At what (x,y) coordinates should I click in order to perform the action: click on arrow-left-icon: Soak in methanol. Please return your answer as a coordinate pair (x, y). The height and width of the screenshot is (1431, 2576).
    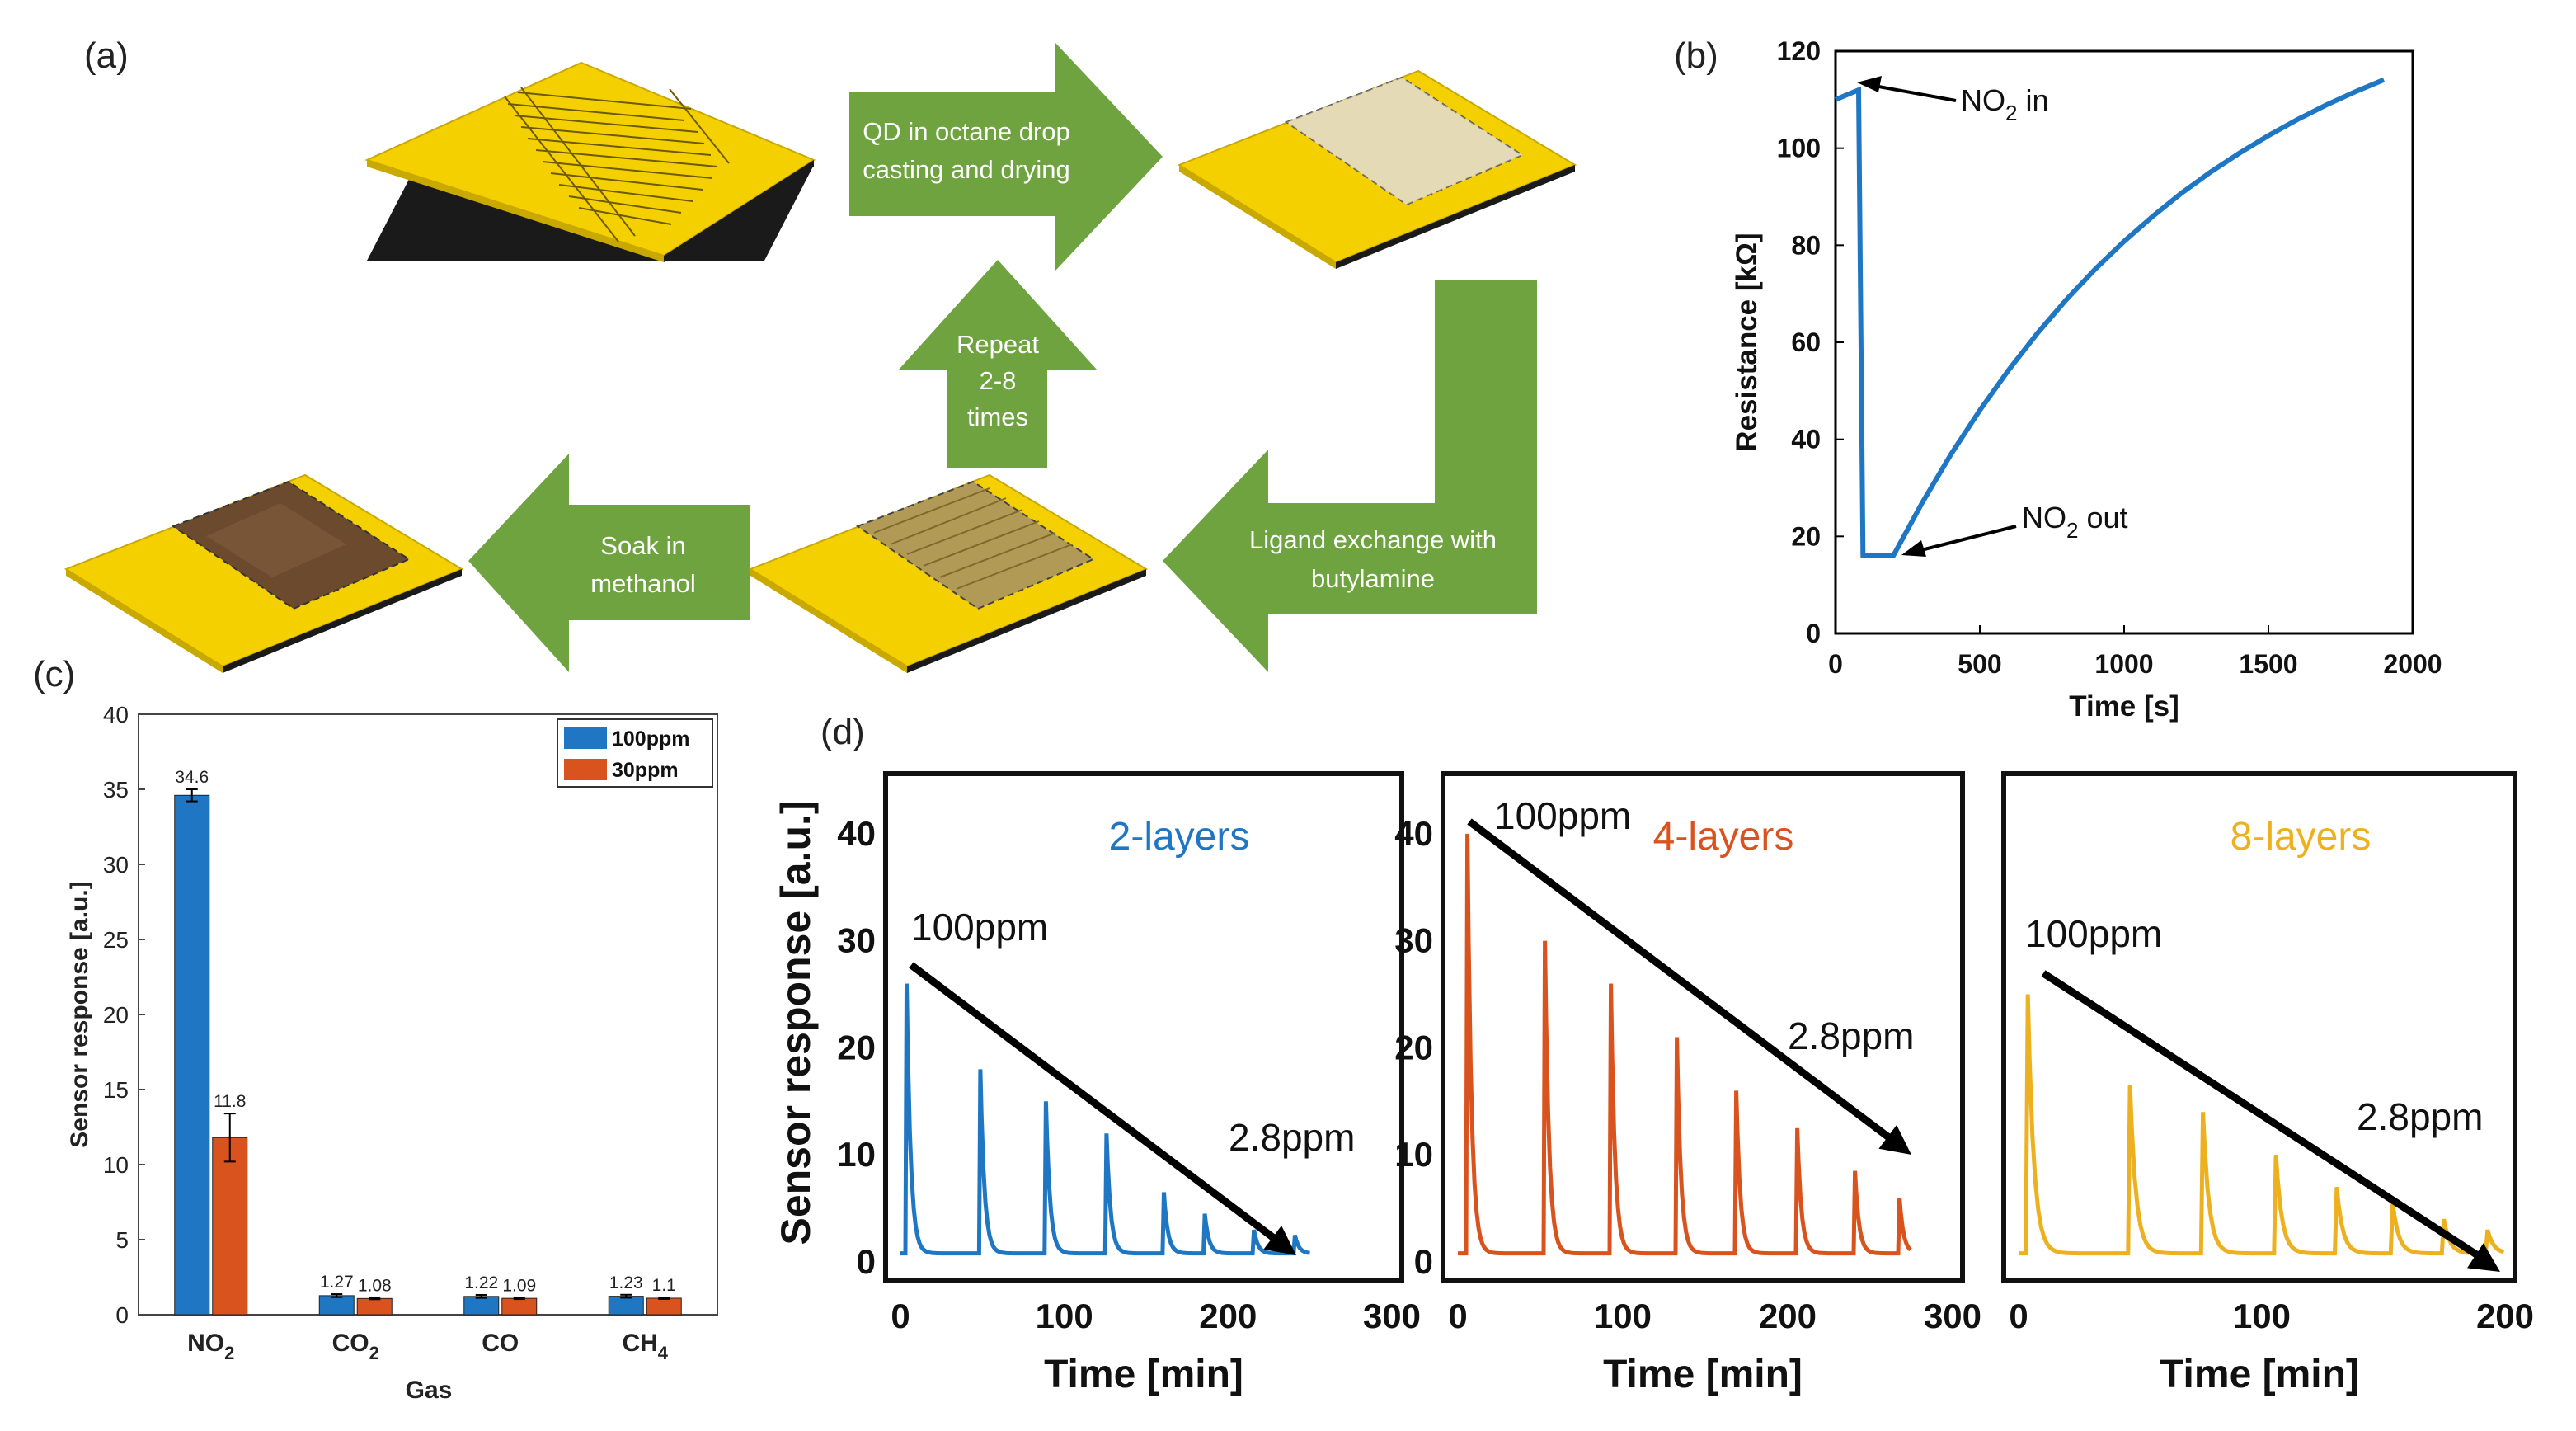
    Looking at the image, I should click on (609, 563).